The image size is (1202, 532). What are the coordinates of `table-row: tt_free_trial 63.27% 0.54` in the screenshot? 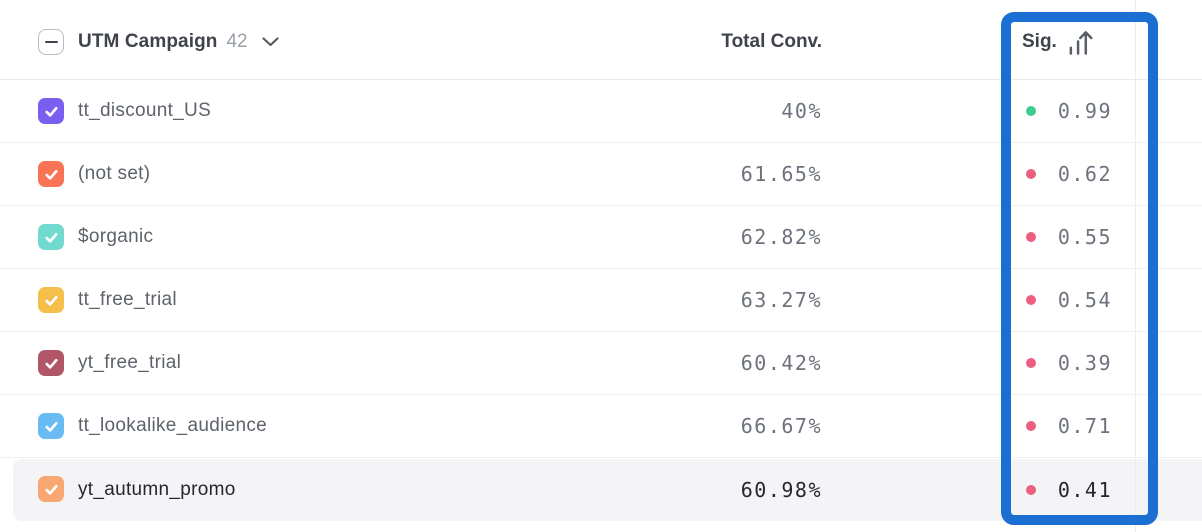 It's located at (601, 300).